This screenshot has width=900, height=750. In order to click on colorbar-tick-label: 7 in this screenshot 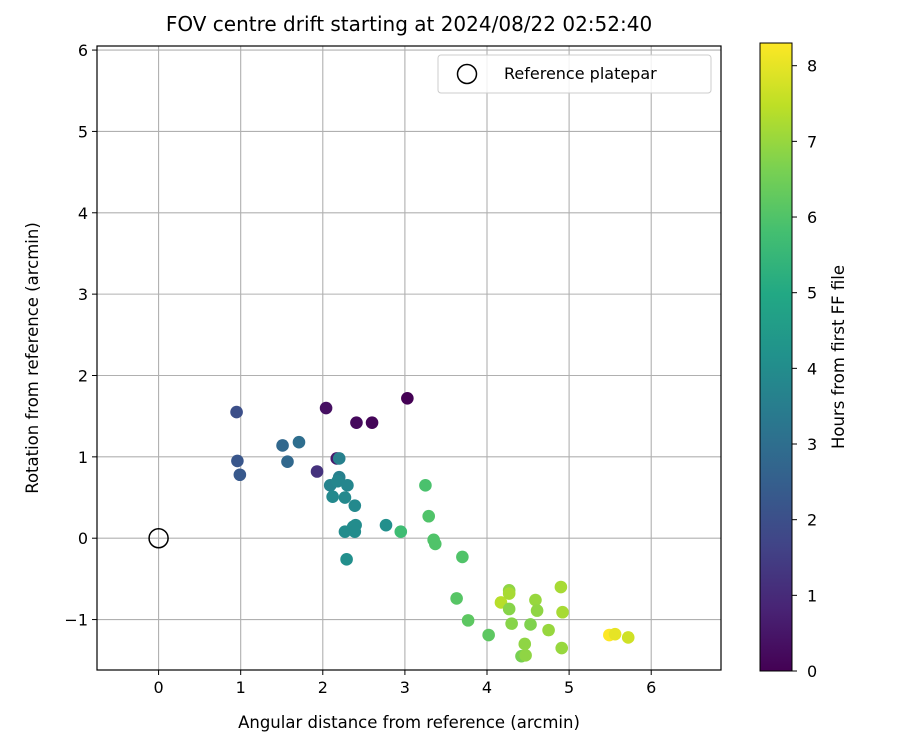, I will do `click(812, 141)`.